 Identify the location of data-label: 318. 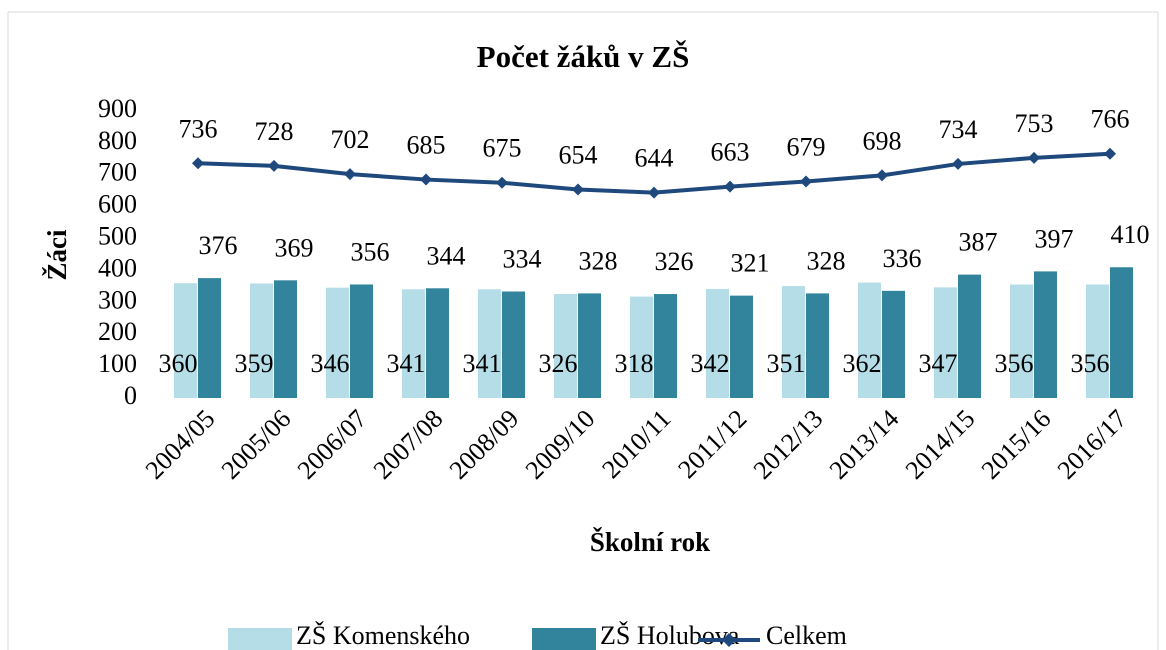
(634, 363).